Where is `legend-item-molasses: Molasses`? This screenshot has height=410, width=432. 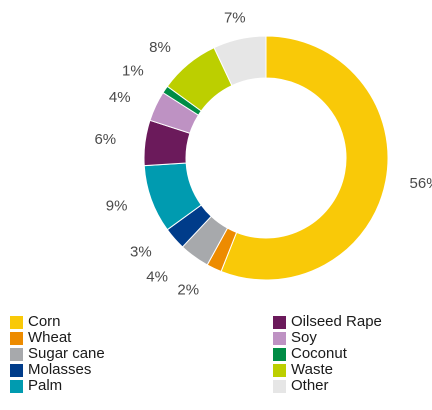 legend-item-molasses: Molasses is located at coordinates (100, 370).